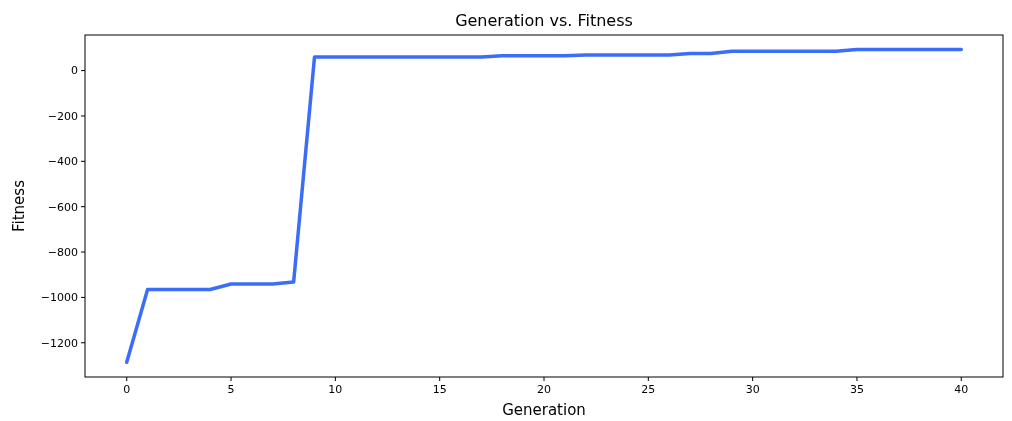 The width and height of the screenshot is (1012, 421). What do you see at coordinates (439, 389) in the screenshot?
I see `x-tick-label: 15` at bounding box center [439, 389].